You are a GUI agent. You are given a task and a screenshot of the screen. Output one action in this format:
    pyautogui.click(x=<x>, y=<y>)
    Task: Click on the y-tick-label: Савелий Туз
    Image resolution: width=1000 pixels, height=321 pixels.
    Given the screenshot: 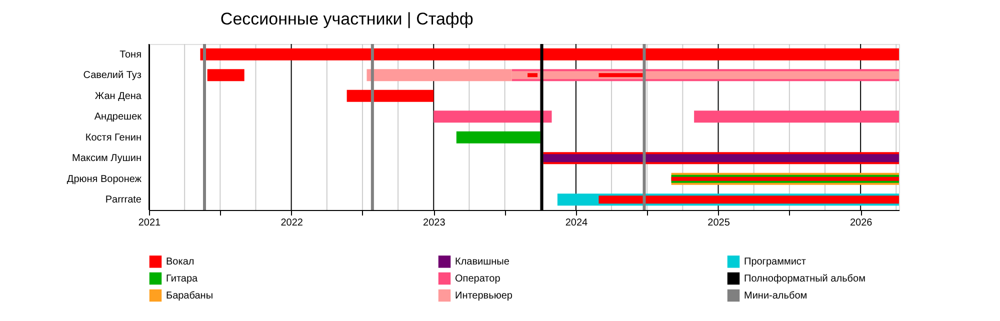 What is the action you would take?
    pyautogui.click(x=112, y=76)
    